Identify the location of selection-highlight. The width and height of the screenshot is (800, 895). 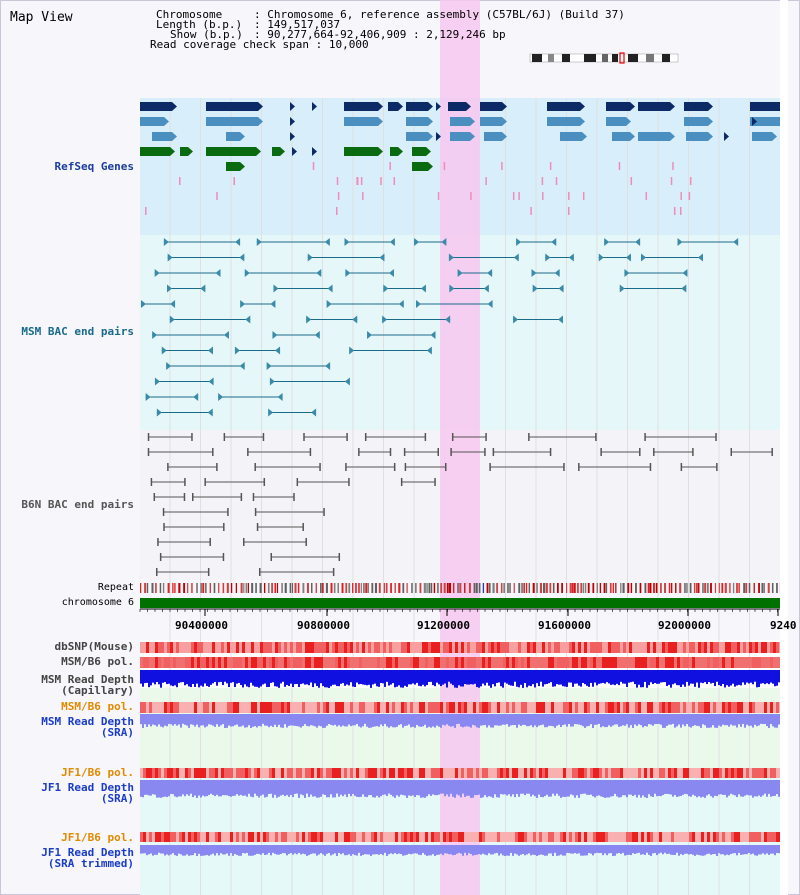
(460, 447).